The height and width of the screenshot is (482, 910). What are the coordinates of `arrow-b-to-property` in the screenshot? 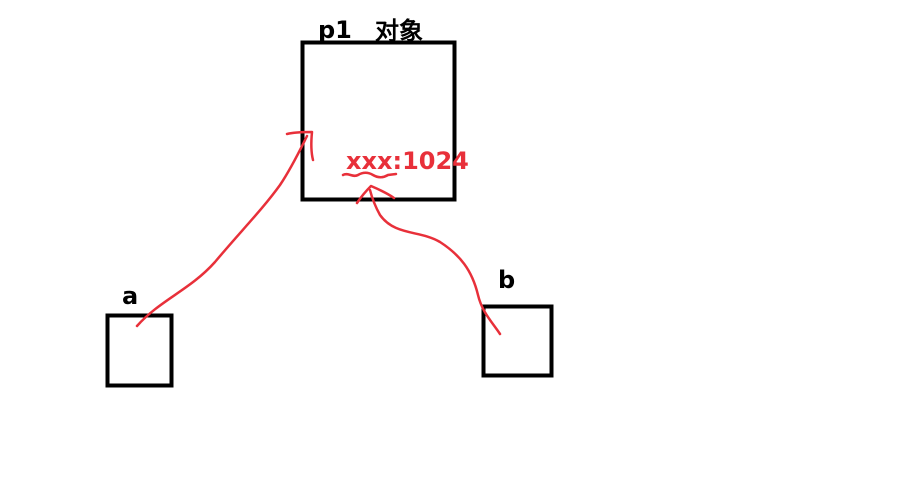 It's located at (428, 260).